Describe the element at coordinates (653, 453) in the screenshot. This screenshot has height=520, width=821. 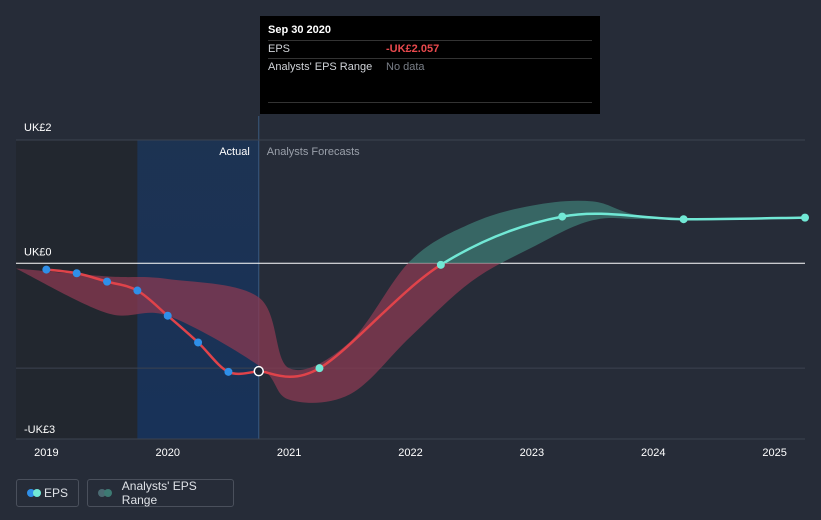
I see `x-tick-label: 2024` at that location.